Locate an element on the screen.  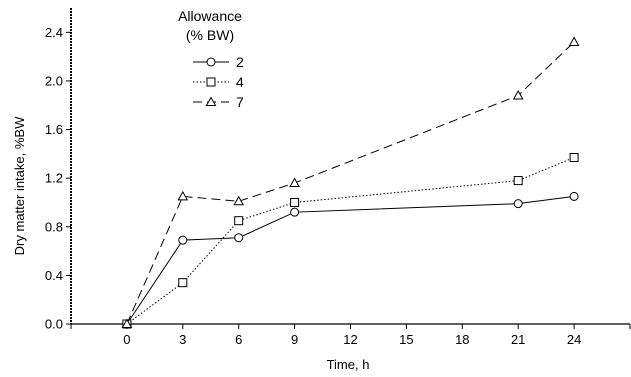
x-axis-ticks: 0 3 6 9 12 15 18 21 24 is located at coordinates (350, 335).